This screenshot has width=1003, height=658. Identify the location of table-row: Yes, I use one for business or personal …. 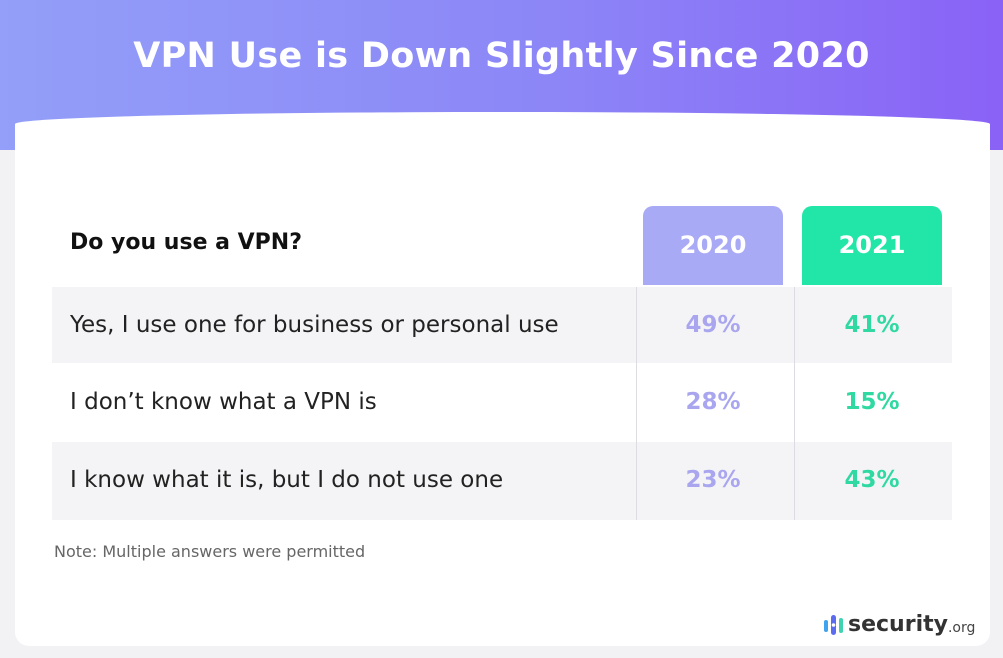
(502, 325).